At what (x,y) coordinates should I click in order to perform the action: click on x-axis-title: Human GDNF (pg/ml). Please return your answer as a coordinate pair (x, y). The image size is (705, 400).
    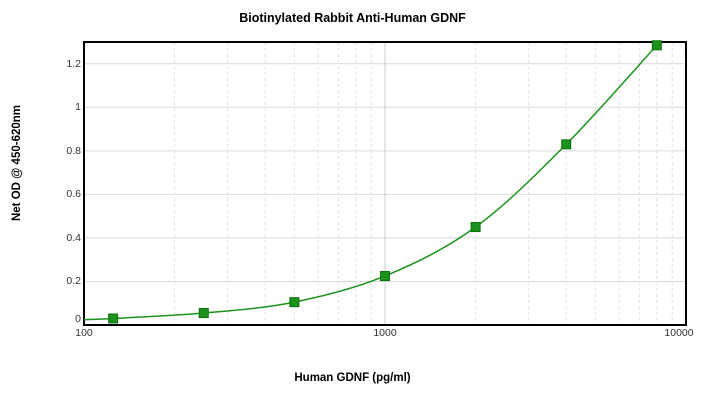
    Looking at the image, I should click on (352, 378).